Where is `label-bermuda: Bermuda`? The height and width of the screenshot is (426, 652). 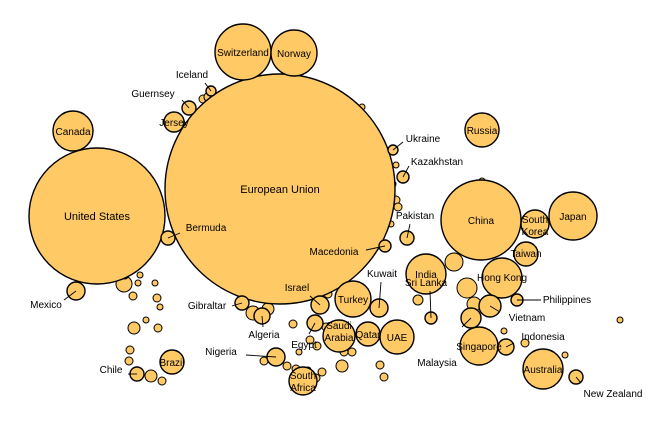 label-bermuda: Bermuda is located at coordinates (206, 228).